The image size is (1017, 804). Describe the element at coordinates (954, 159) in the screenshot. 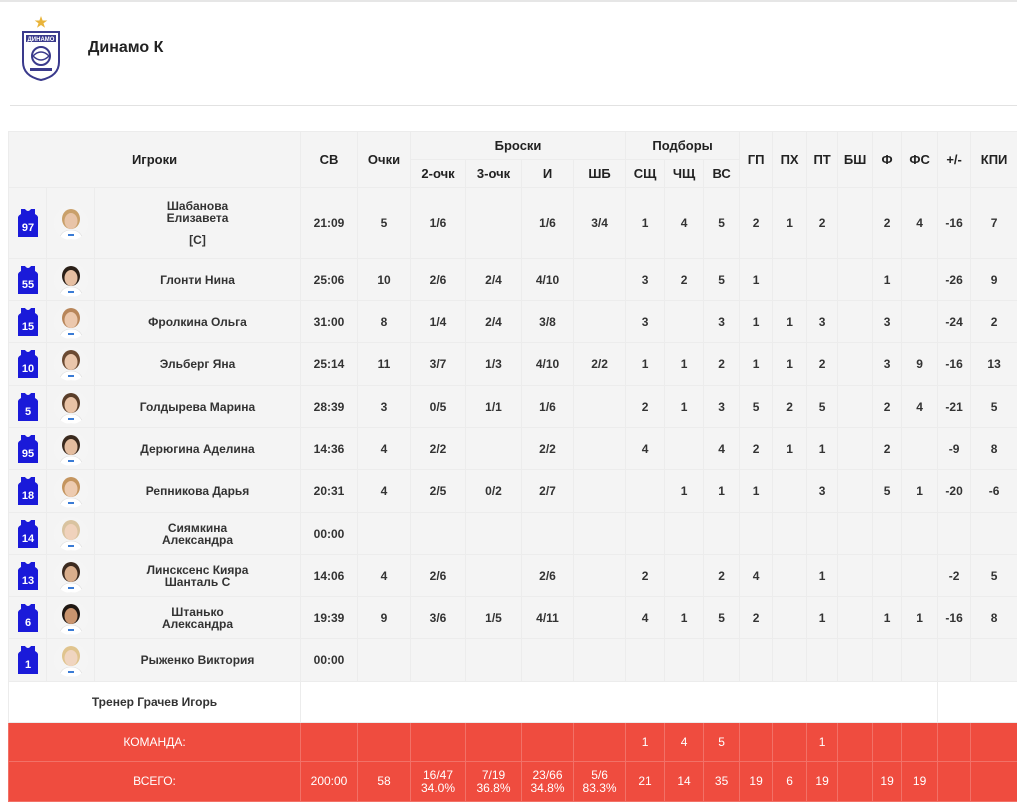

I see `col-plus-minus: +/-` at that location.